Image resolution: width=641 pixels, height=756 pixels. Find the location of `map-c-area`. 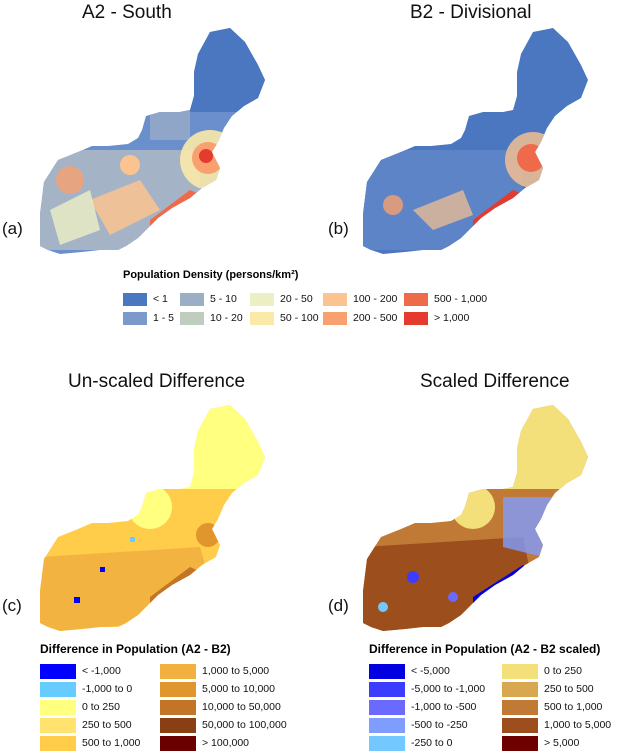

map-c-area is located at coordinates (152, 518).